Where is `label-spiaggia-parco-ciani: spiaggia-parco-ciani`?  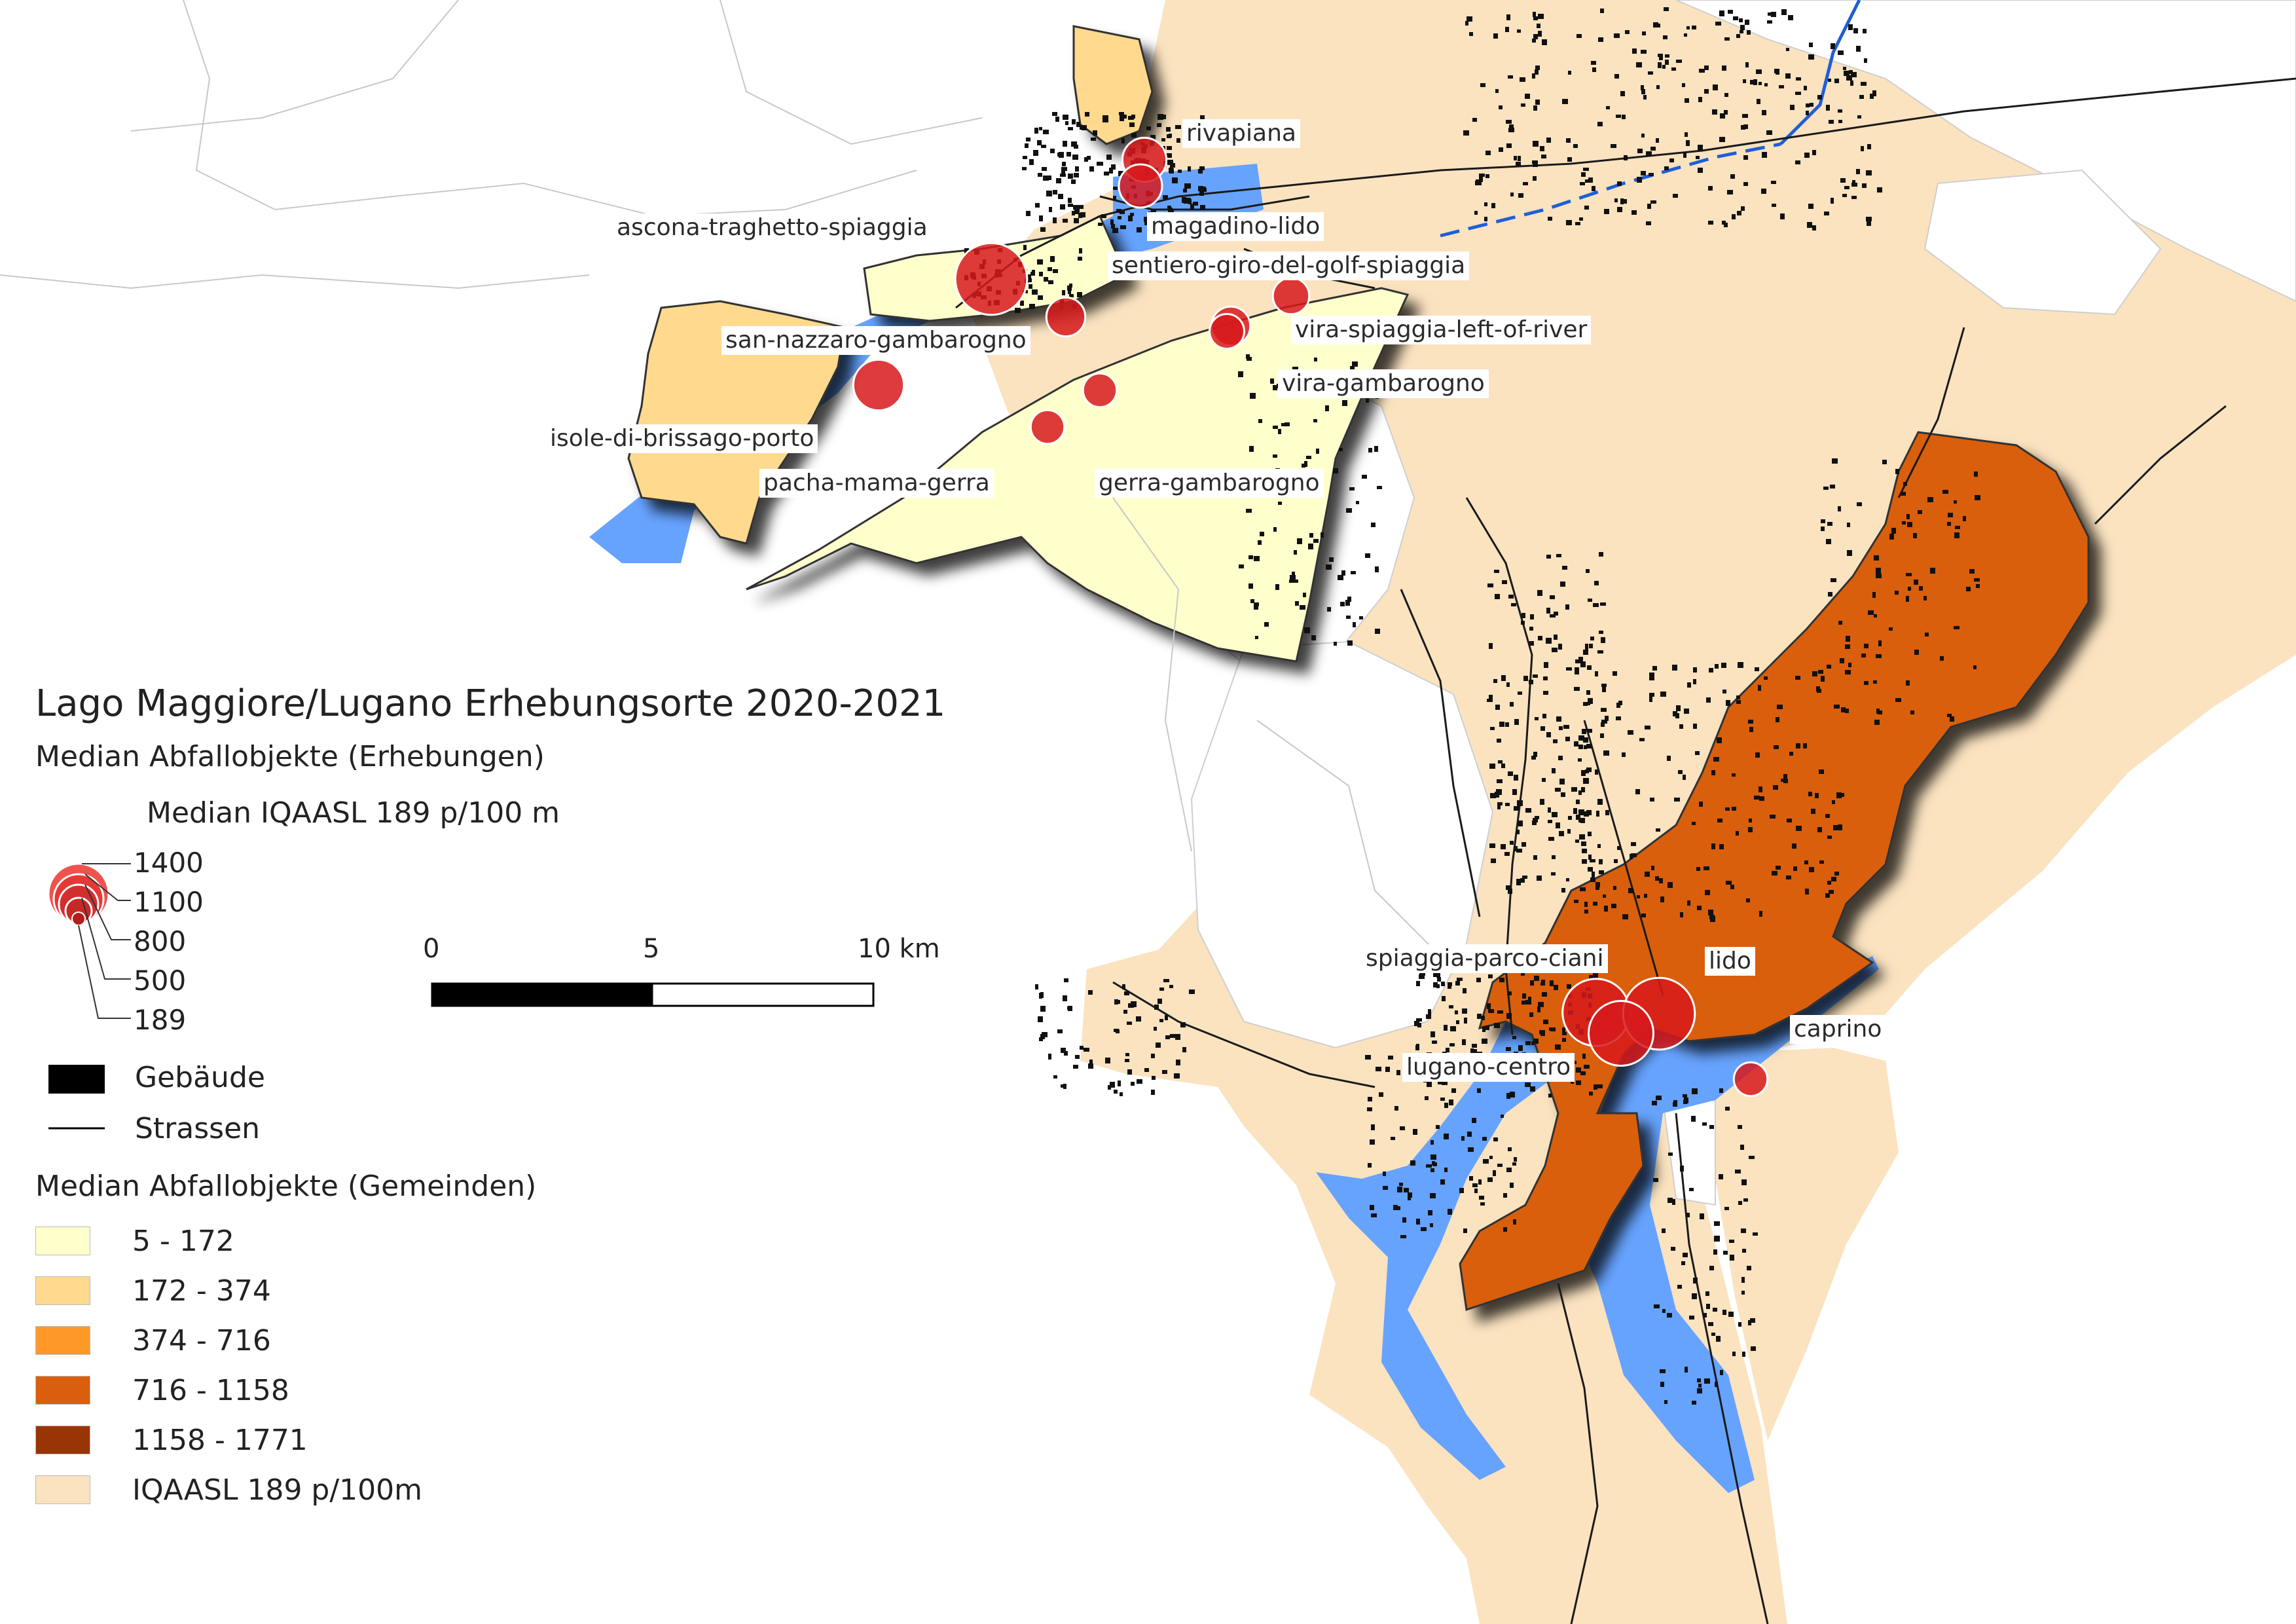
label-spiaggia-parco-ciani: spiaggia-parco-ciani is located at coordinates (1485, 958).